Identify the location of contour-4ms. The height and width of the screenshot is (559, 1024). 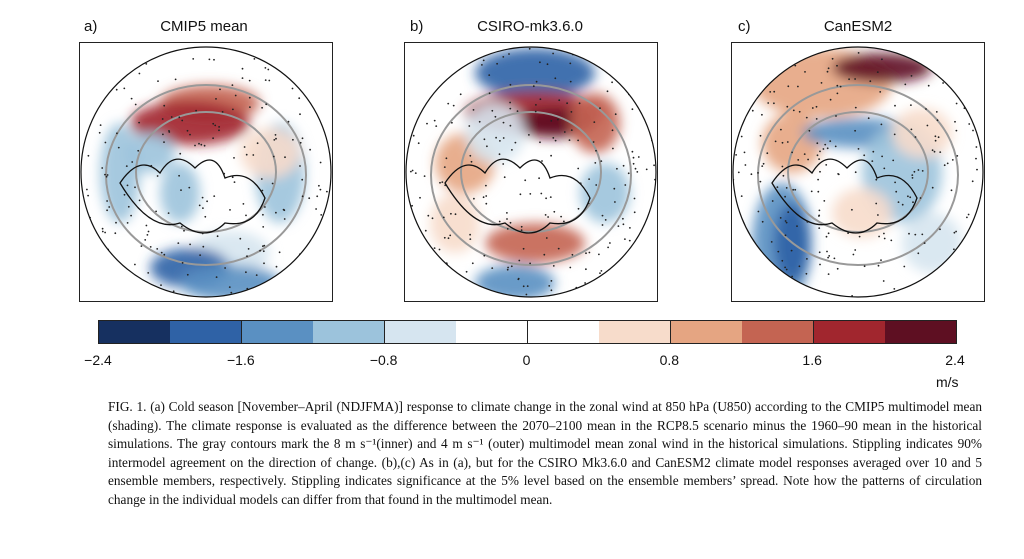
(531, 175).